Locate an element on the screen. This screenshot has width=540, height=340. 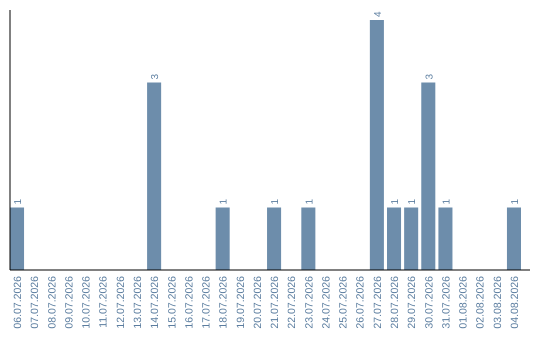
x-tick-label: 06.07.2026 is located at coordinates (18, 302).